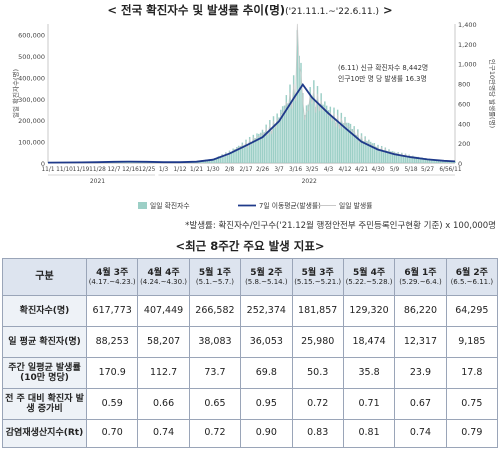 Image resolution: width=500 pixels, height=450 pixels. What do you see at coordinates (290, 205) in the screenshot?
I see `legend-label: 7일 이동평균(발생률)` at bounding box center [290, 205].